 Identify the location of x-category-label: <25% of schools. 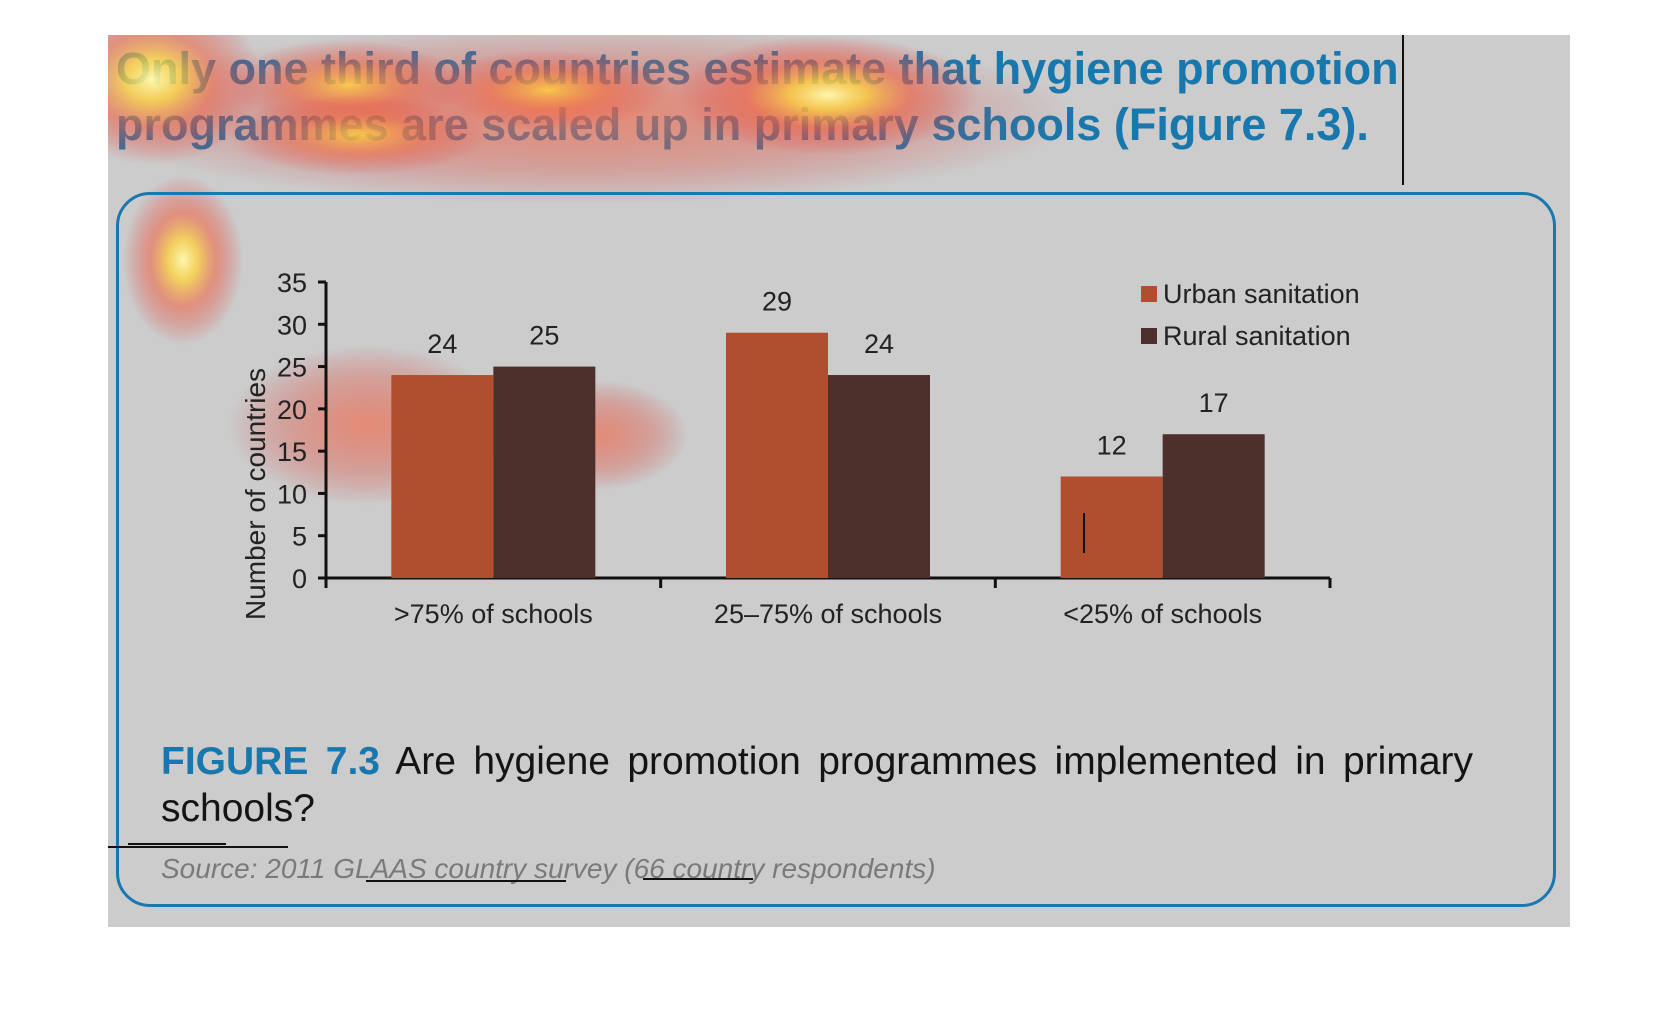
(1162, 614).